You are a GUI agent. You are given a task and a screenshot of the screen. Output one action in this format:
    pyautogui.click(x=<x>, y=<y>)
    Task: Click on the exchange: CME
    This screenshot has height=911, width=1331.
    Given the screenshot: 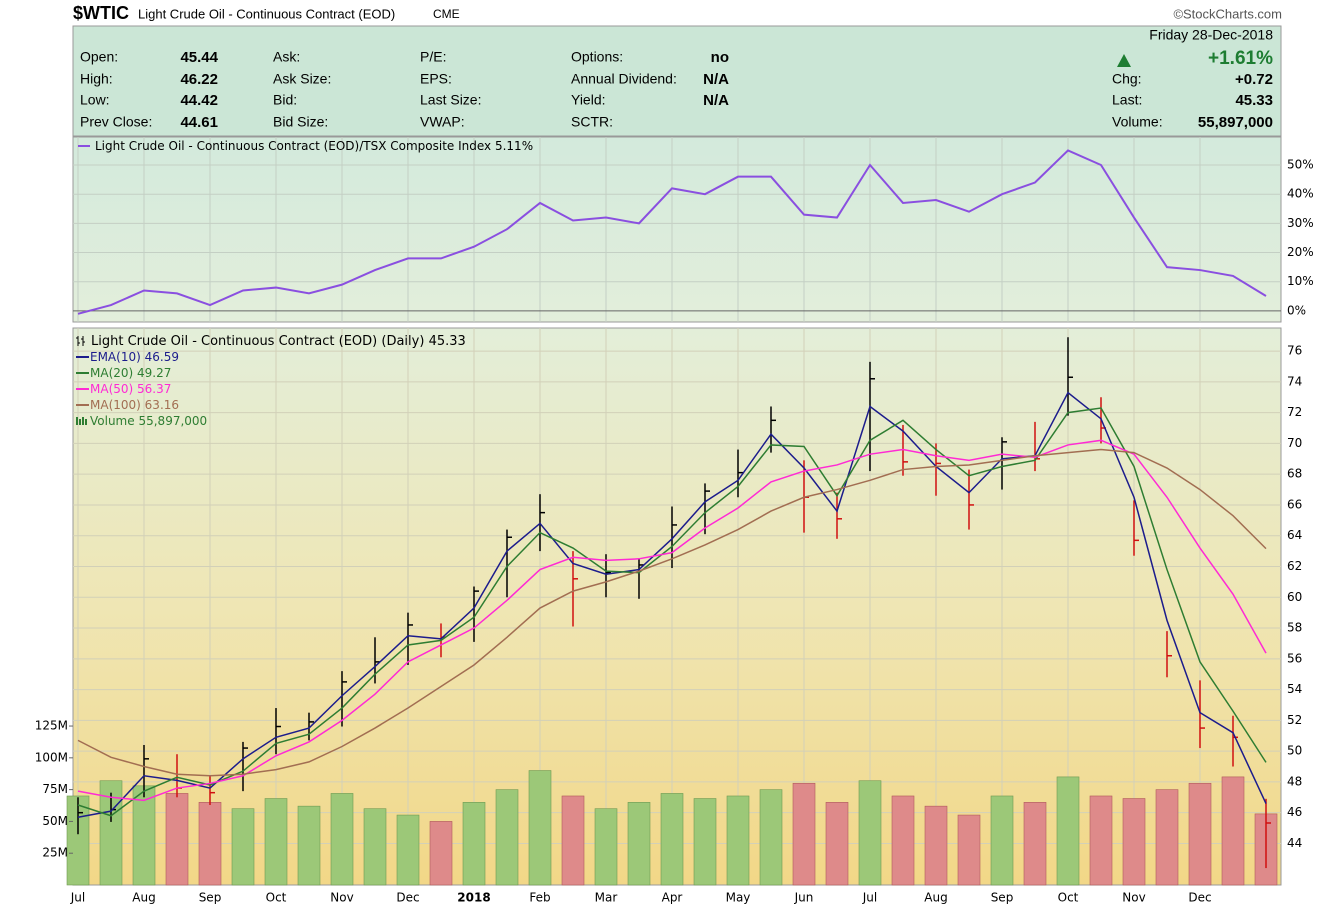 What is the action you would take?
    pyautogui.click(x=446, y=14)
    